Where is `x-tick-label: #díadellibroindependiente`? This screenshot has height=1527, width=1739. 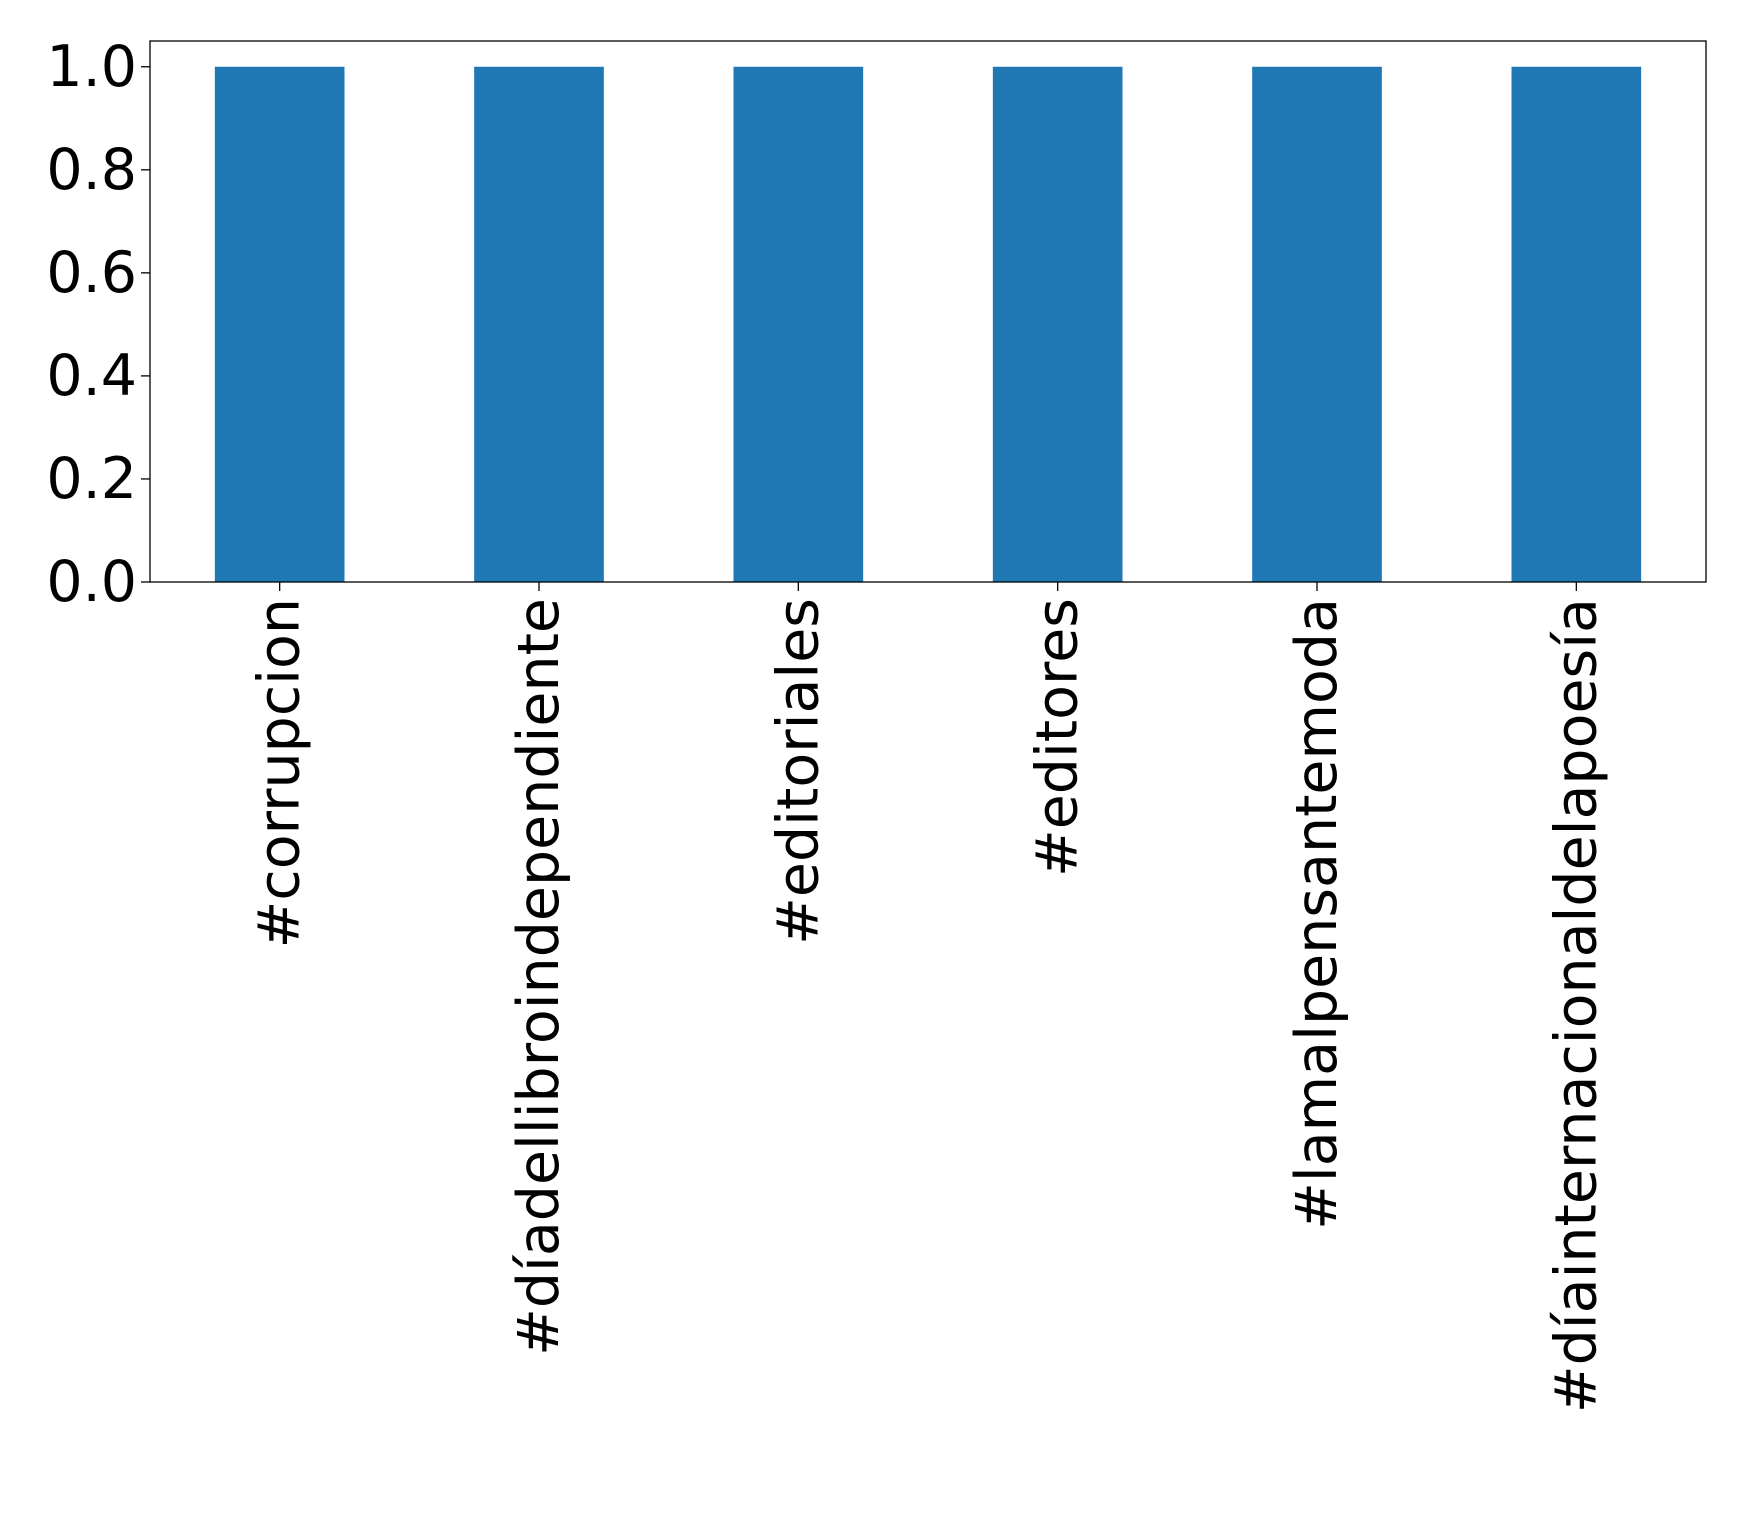 x-tick-label: #díadellibroindependiente is located at coordinates (539, 977).